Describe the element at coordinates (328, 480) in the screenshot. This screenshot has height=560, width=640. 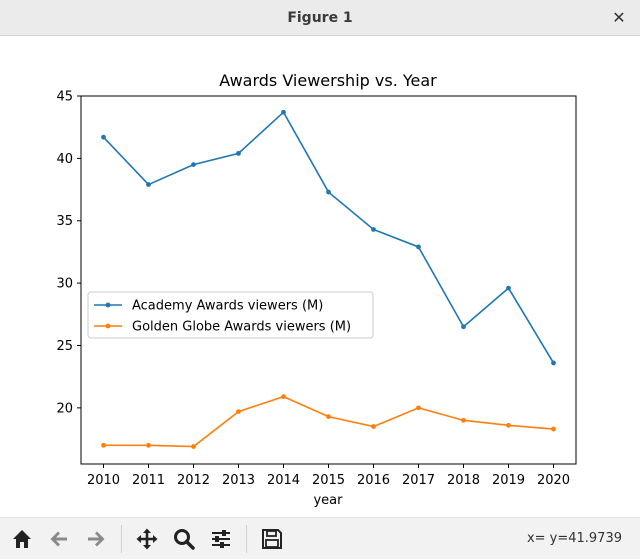
I see `x-tick-label: 2015` at that location.